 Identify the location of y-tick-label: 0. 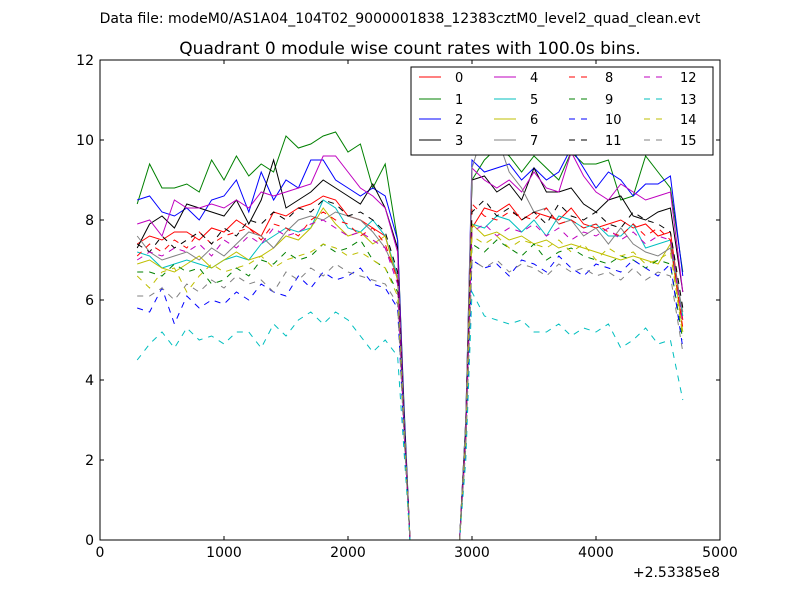
(89, 541).